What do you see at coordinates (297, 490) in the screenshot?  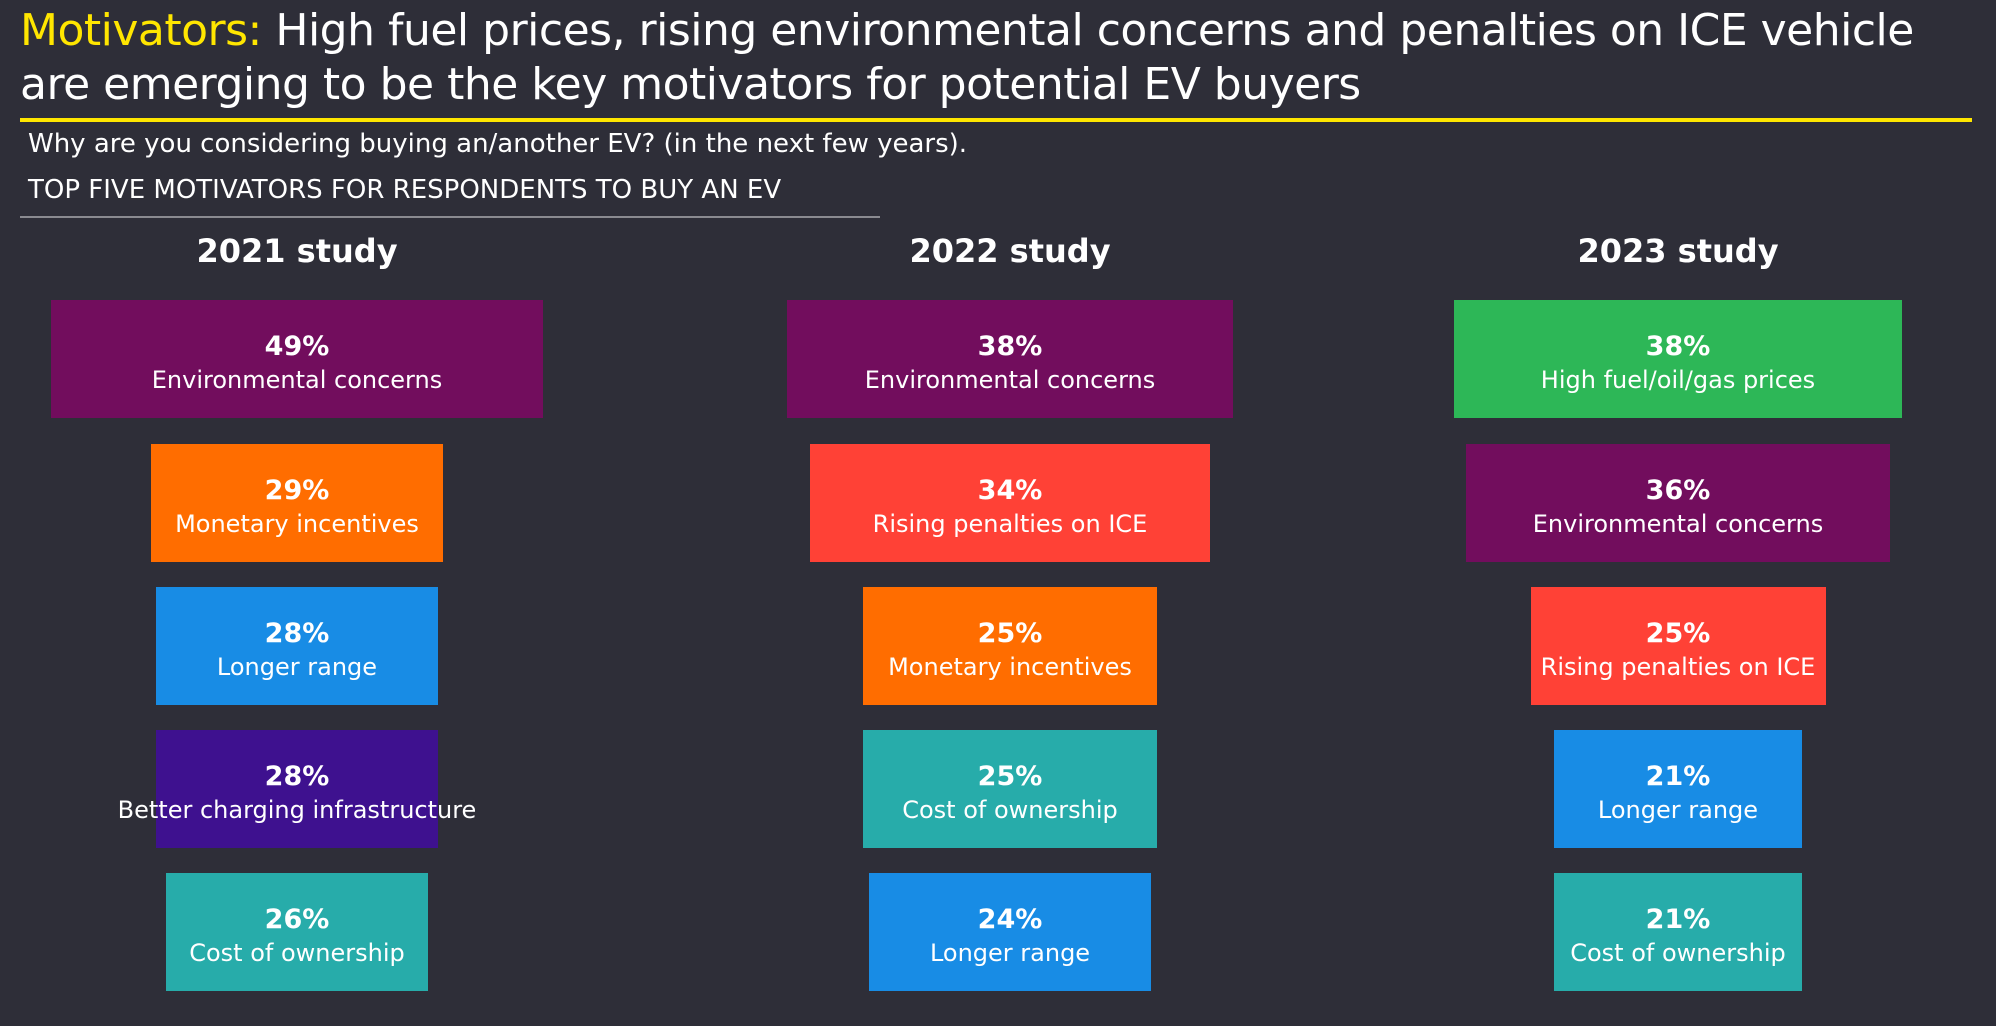 I see `bar-value-label: 29%` at bounding box center [297, 490].